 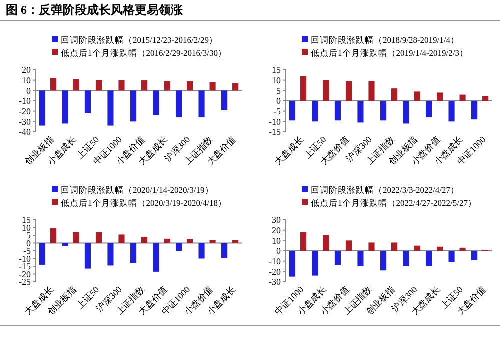 I want to click on legend-label: 回调阶段涨跌幅（2015/12/23-2016/2/29）, so click(x=139, y=39).